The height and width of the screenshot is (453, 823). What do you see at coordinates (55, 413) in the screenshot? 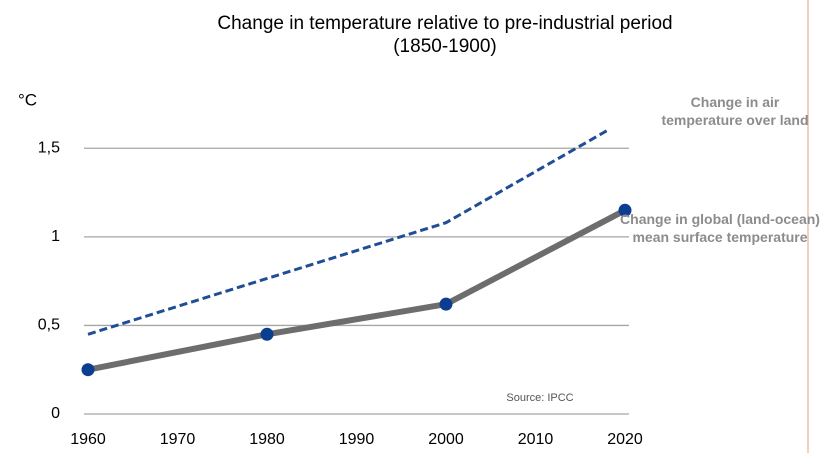
I see `y-tick-label: 0` at bounding box center [55, 413].